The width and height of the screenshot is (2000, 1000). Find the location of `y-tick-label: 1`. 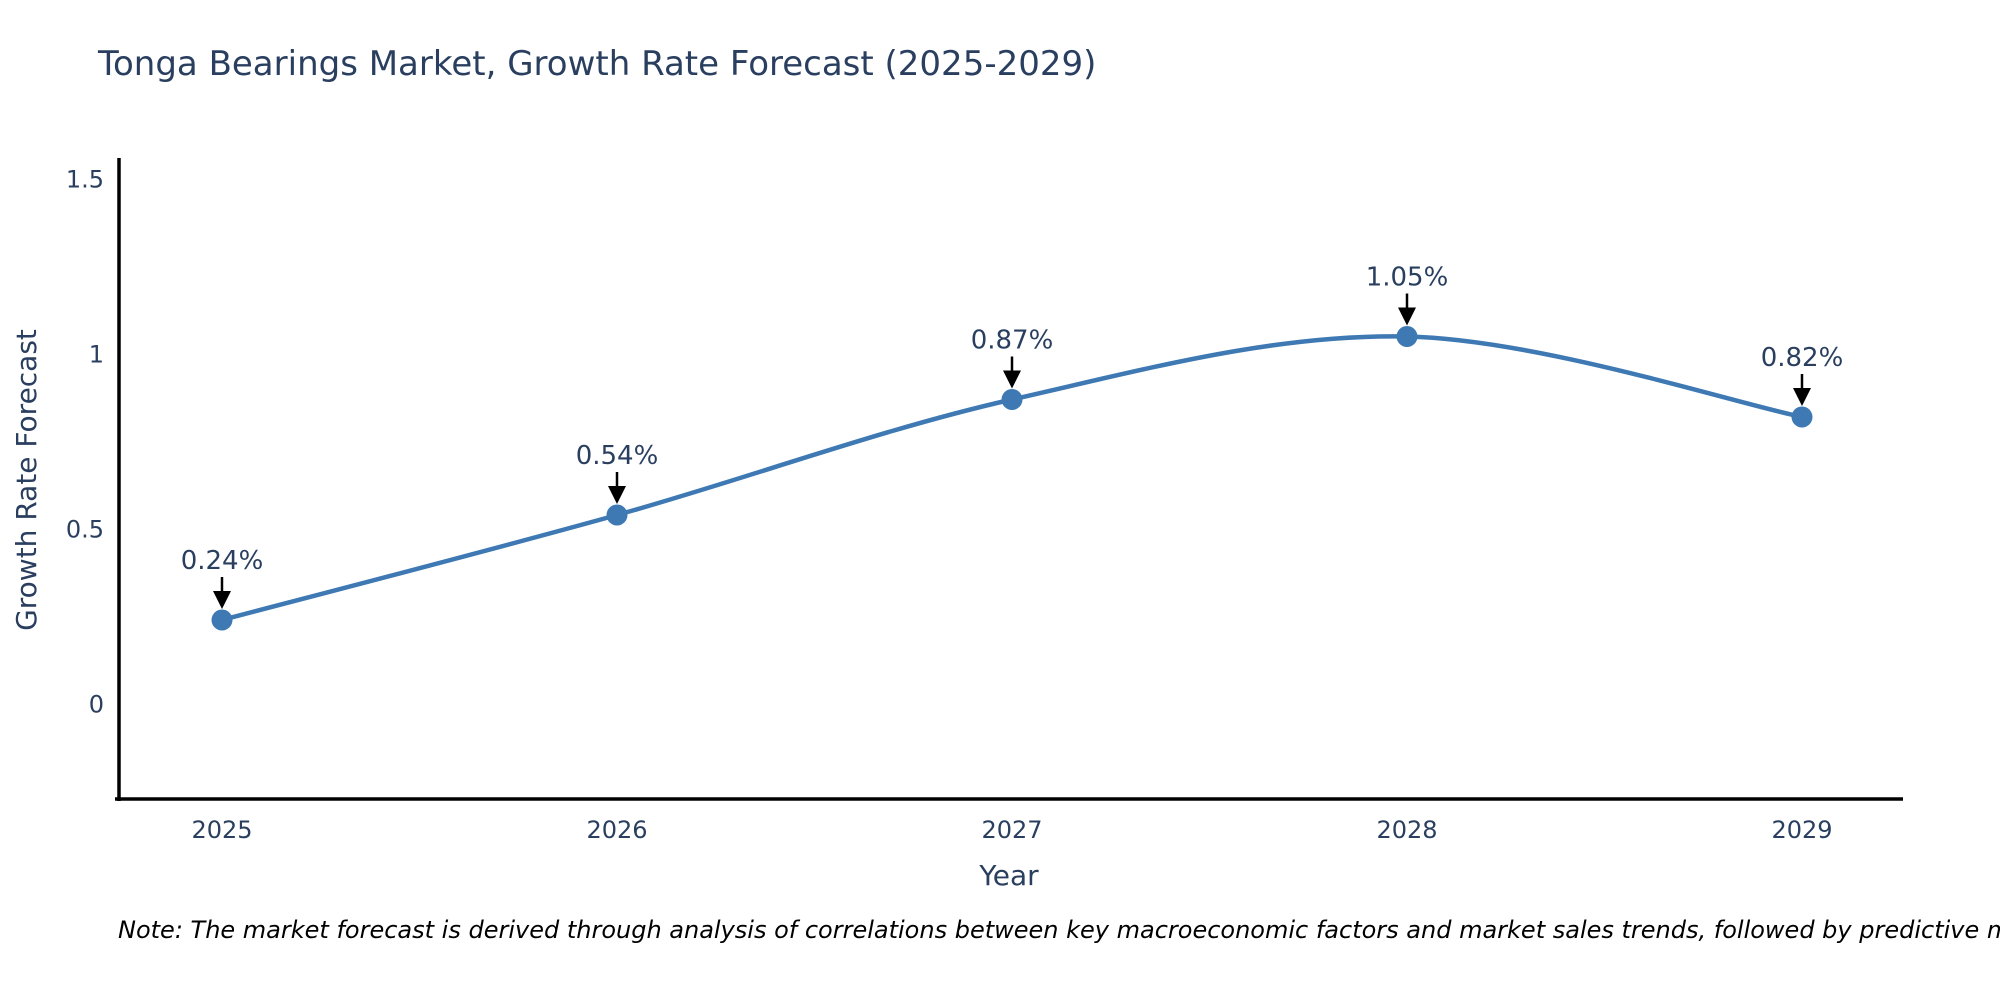

y-tick-label: 1 is located at coordinates (96, 354).